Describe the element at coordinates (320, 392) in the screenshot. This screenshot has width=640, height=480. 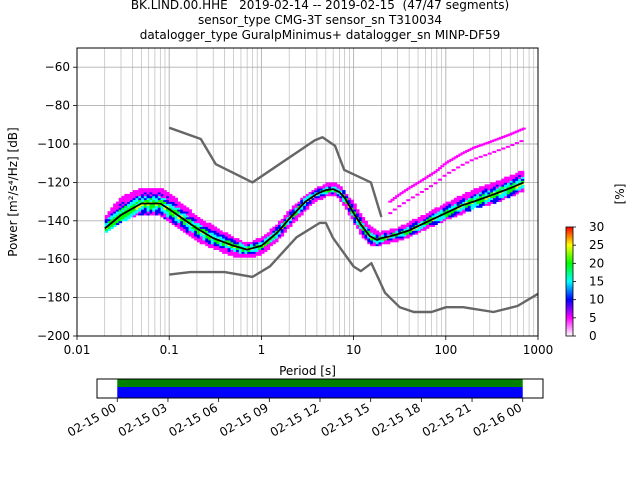
I see `timeline-bar-used-segments` at that location.